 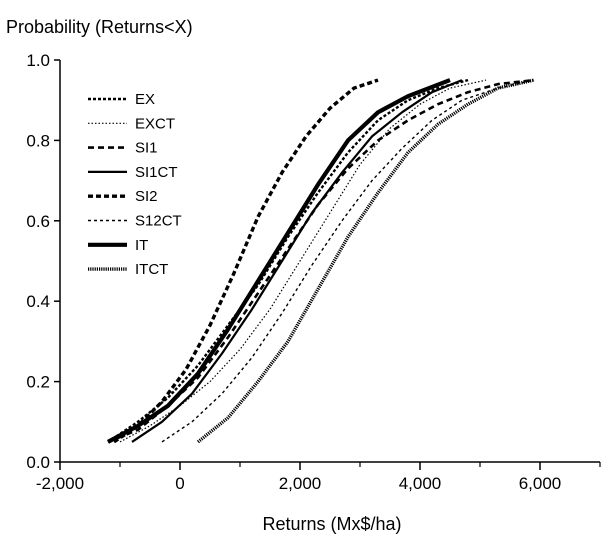 I want to click on x-tick-label: 4,000, so click(x=420, y=483).